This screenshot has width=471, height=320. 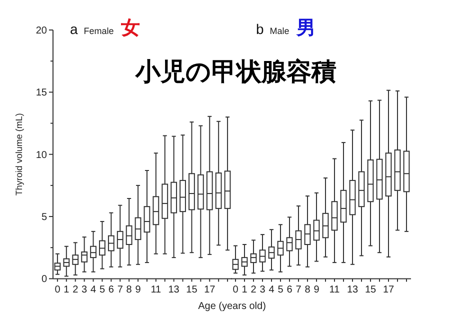 I want to click on x-axis-title: Age (years old), so click(x=232, y=306).